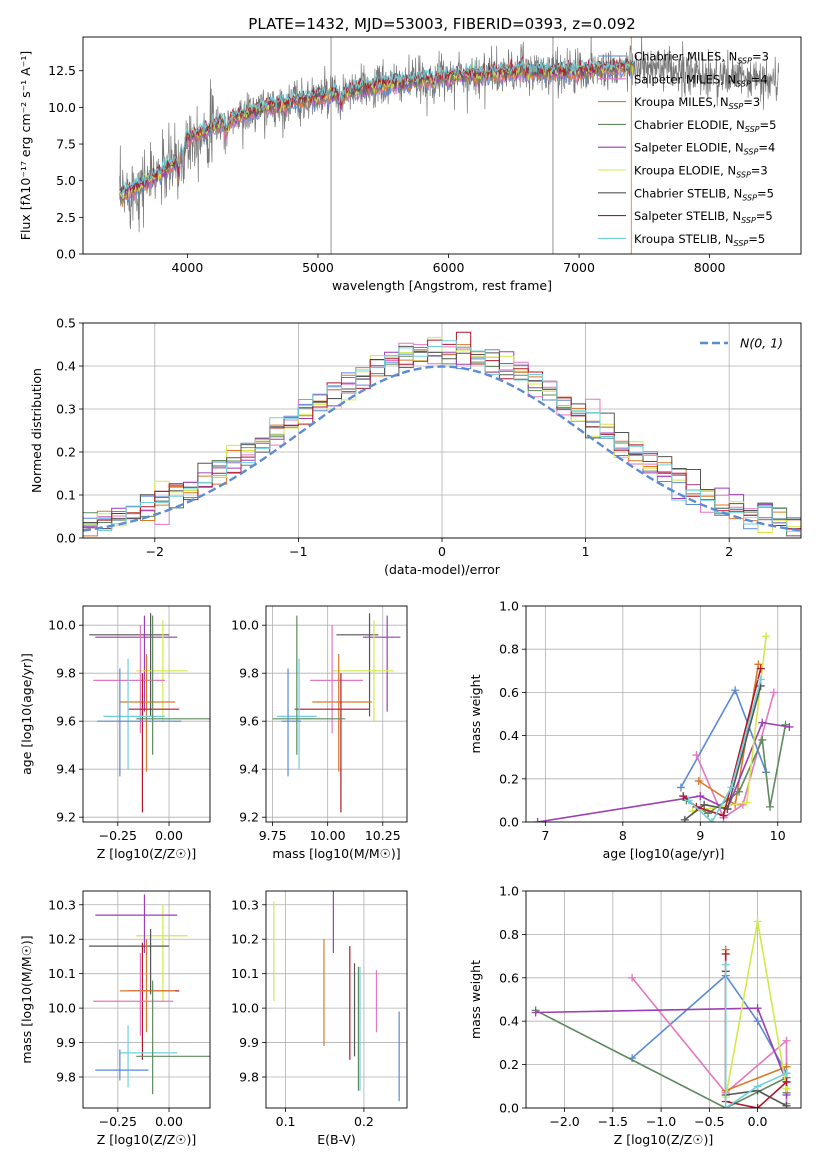 Image resolution: width=819 pixels, height=1170 pixels. Describe the element at coordinates (442, 285) in the screenshot. I see `spectrum-xlabel: wavelength [Angstrom, rest frame]` at that location.